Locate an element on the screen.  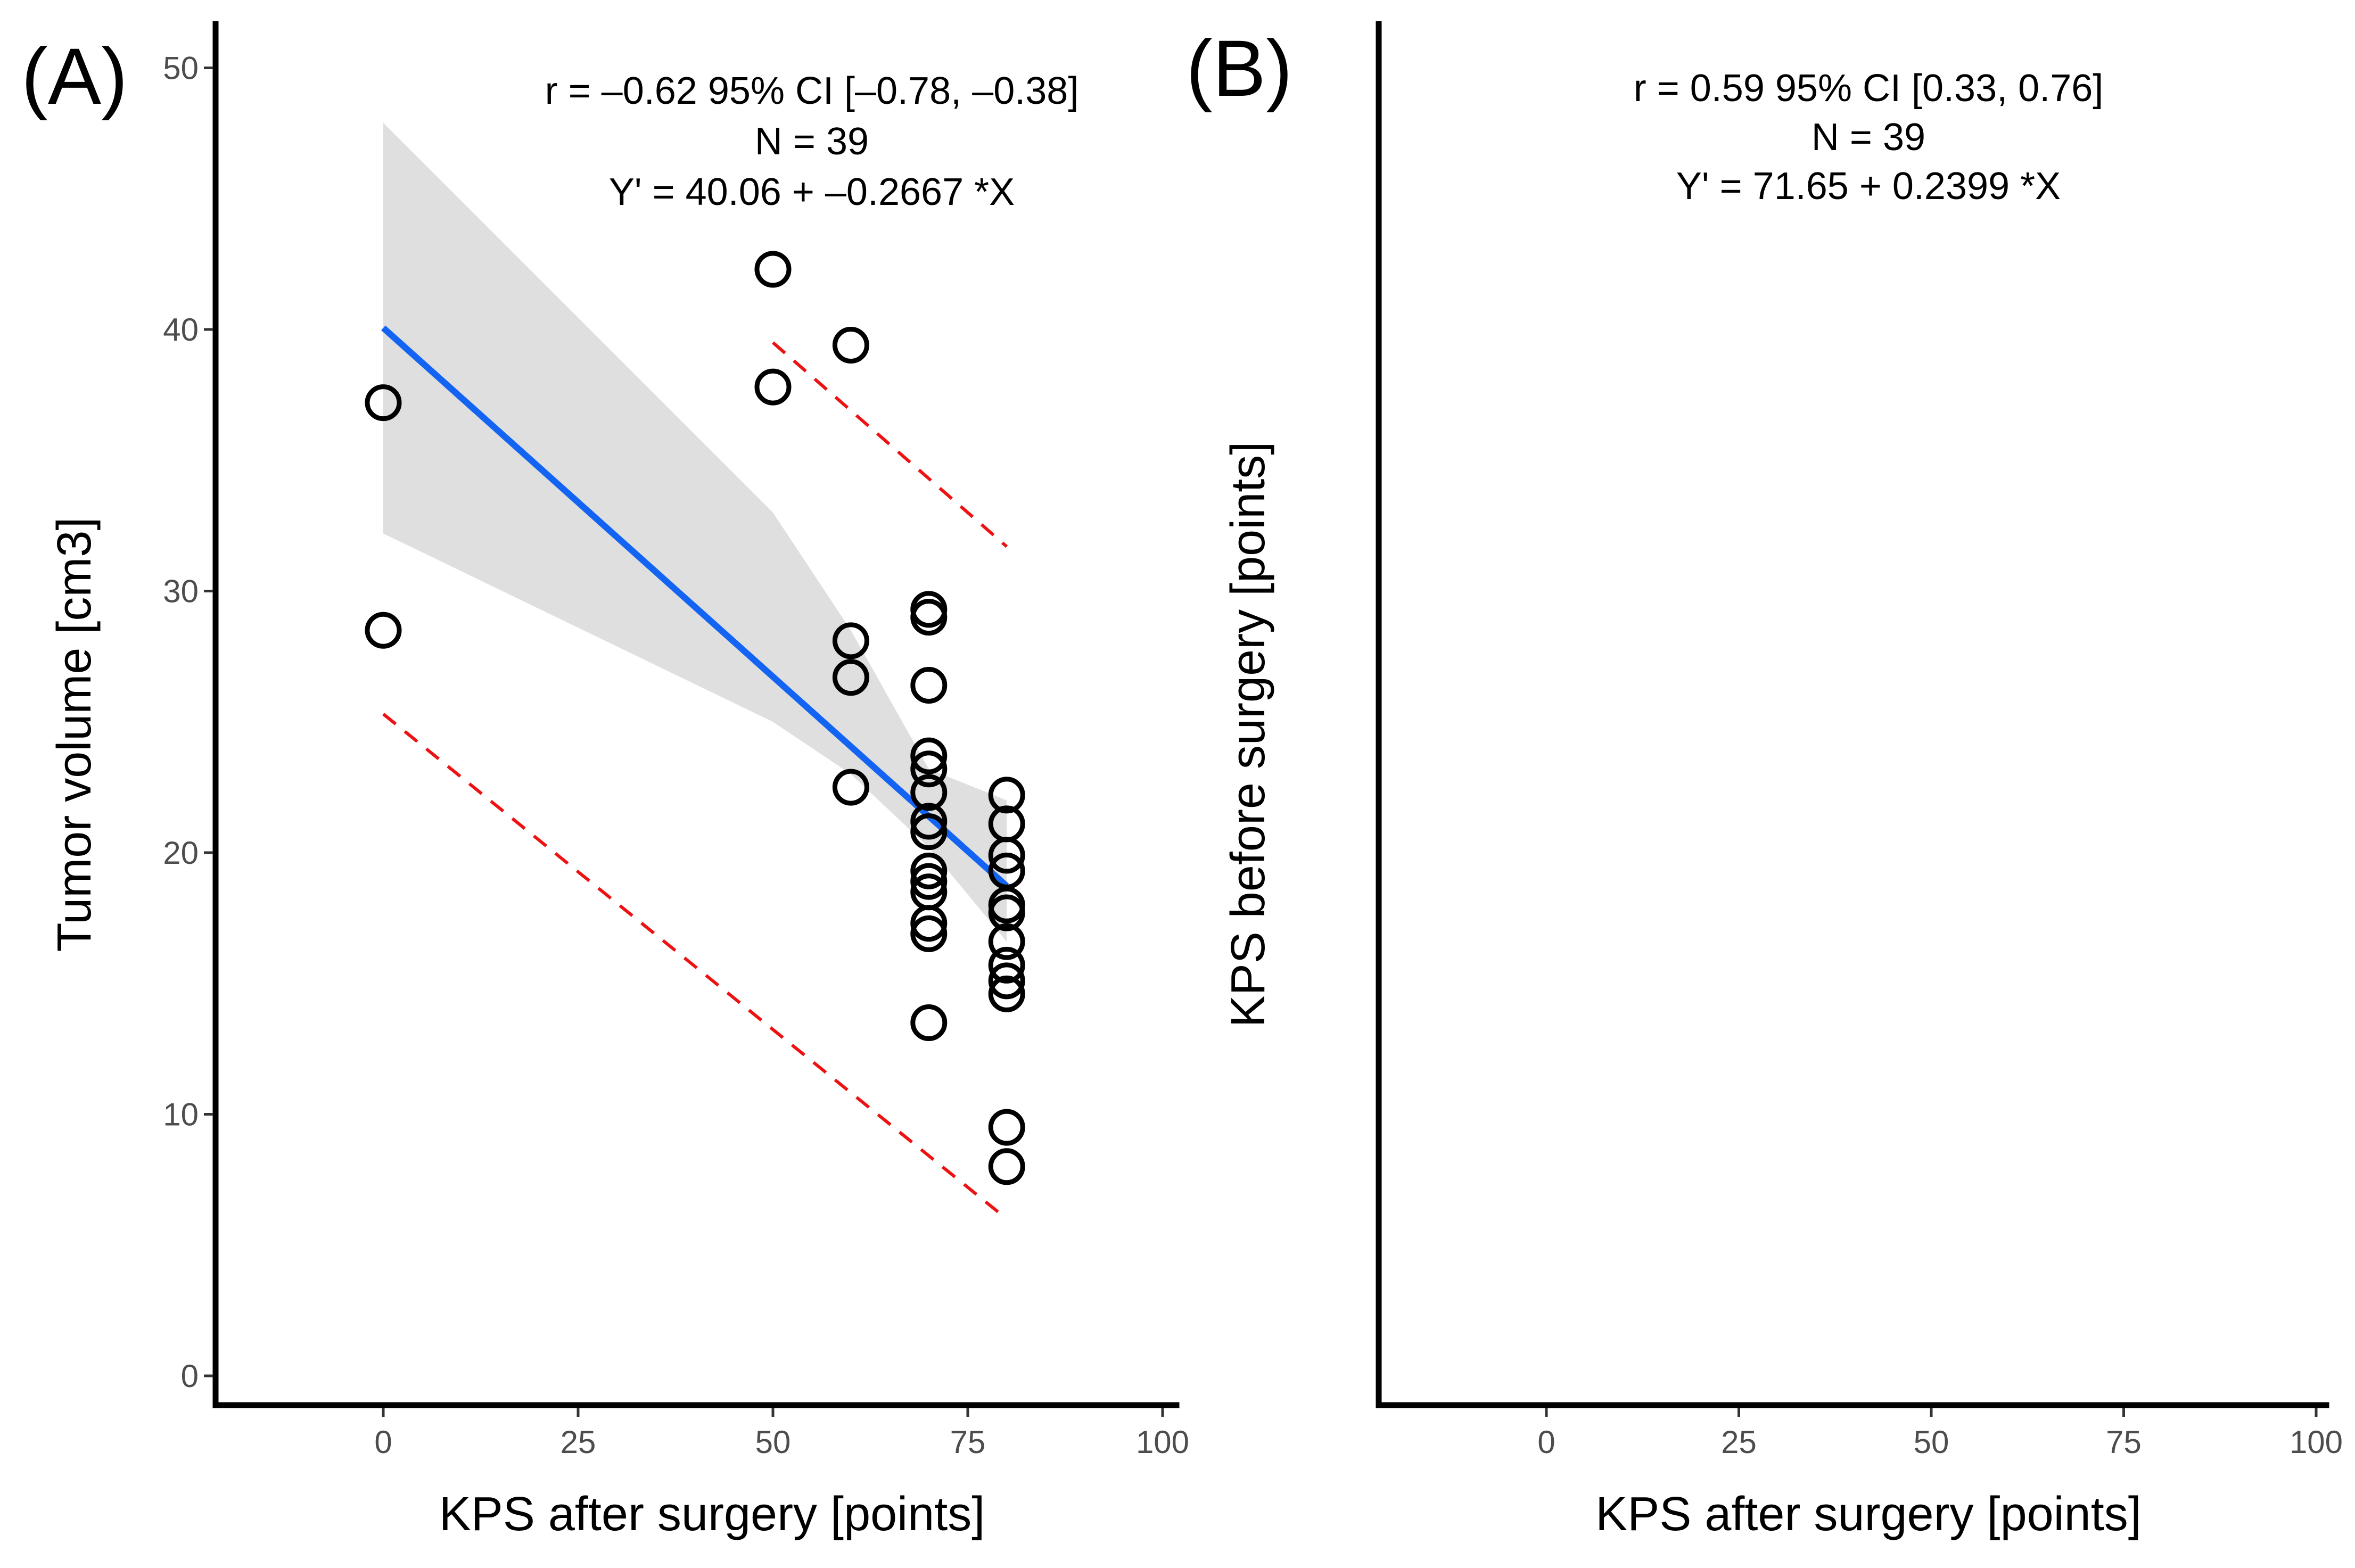
stats-annotation: Y' = 40.06 + –0.2667 *X is located at coordinates (812, 192).